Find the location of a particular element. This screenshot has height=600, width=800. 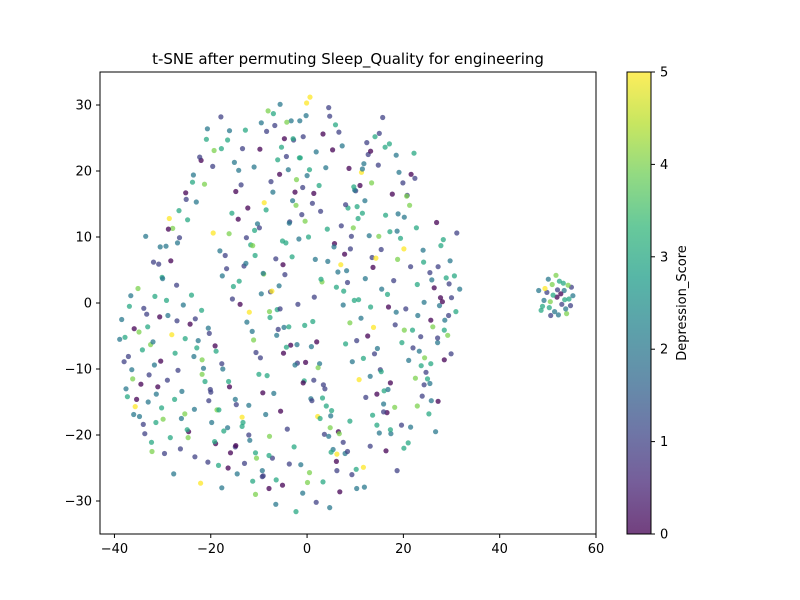

colorbar-tick-label: 5 is located at coordinates (664, 73).